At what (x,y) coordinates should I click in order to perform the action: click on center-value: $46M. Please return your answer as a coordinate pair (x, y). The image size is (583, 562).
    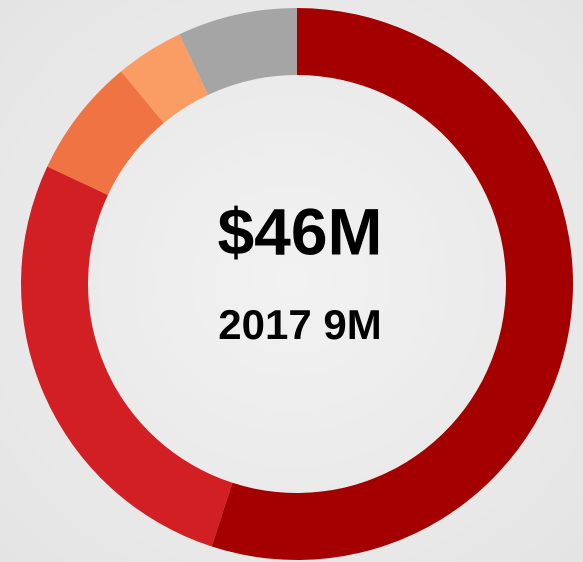
    Looking at the image, I should click on (299, 231).